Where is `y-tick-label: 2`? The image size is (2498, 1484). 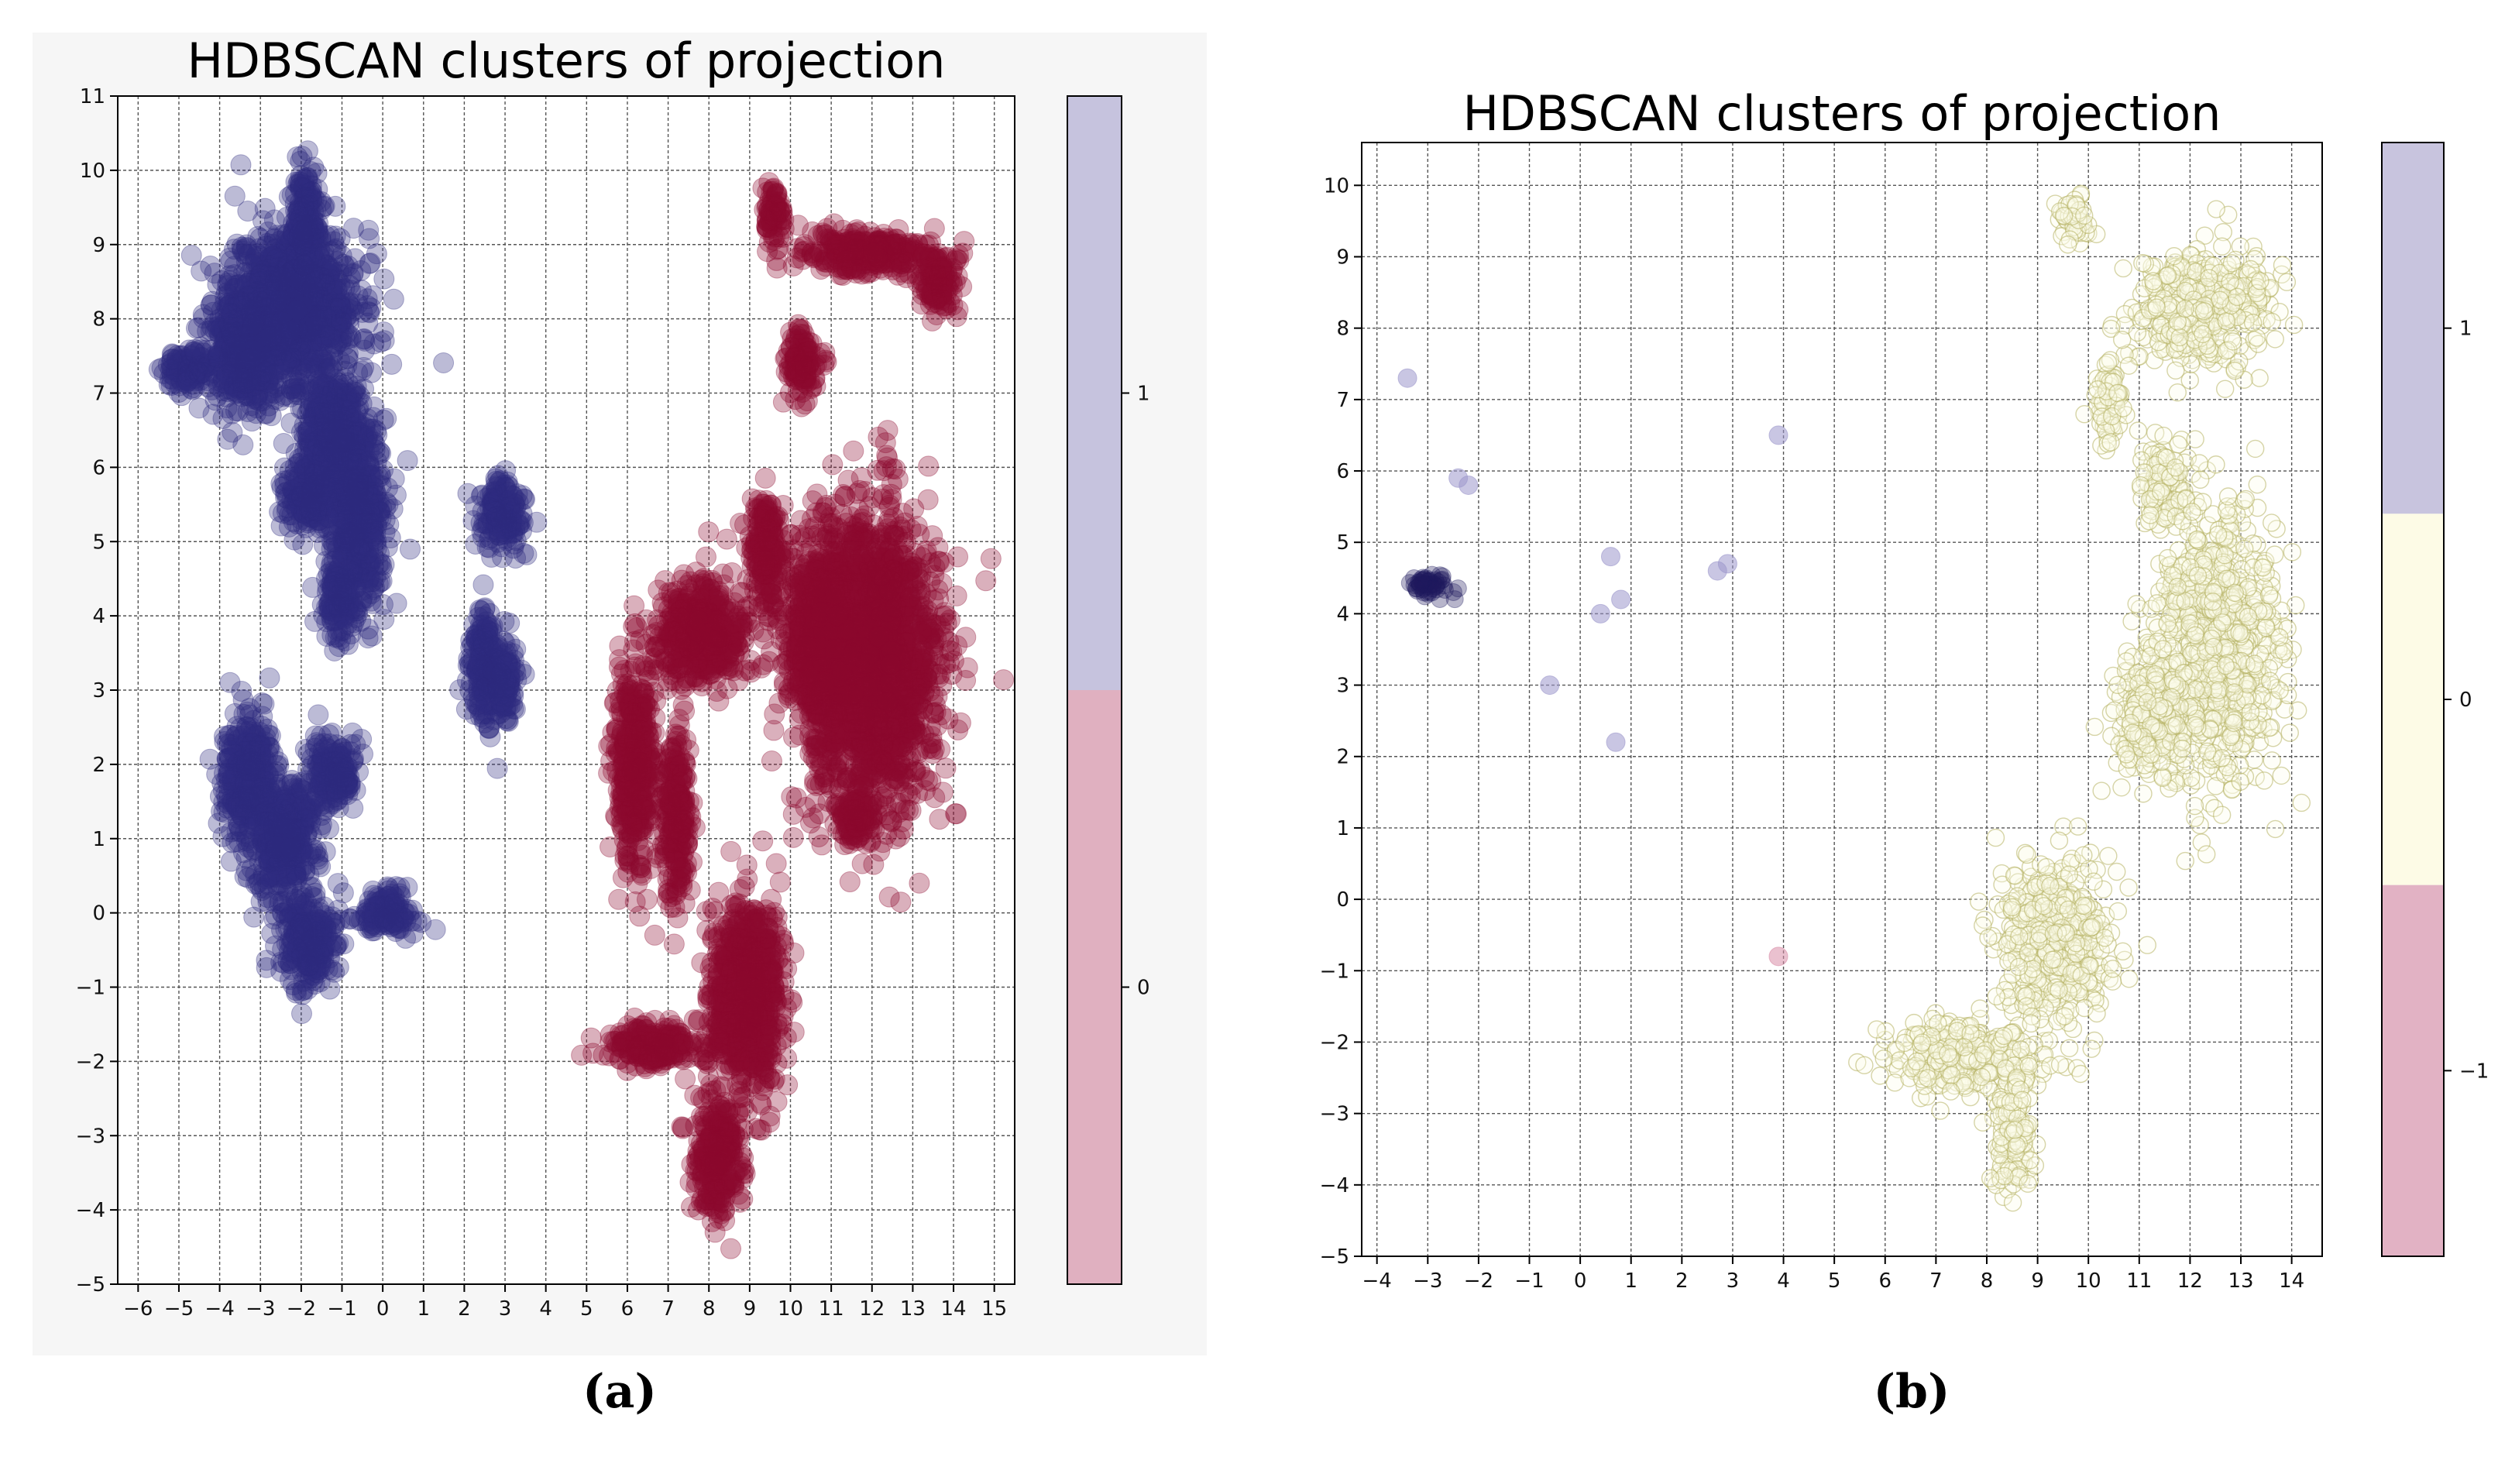 y-tick-label: 2 is located at coordinates (98, 765).